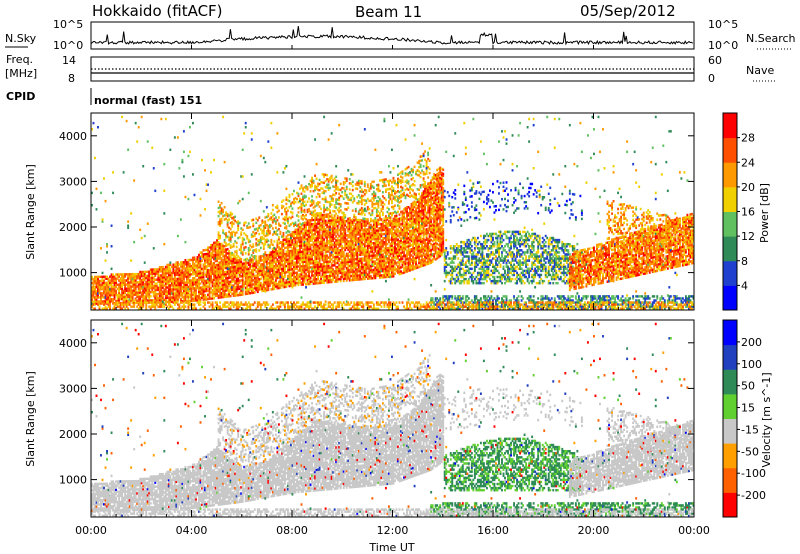  I want to click on cpid-row: CPID normal (fast) 151, so click(104, 97).